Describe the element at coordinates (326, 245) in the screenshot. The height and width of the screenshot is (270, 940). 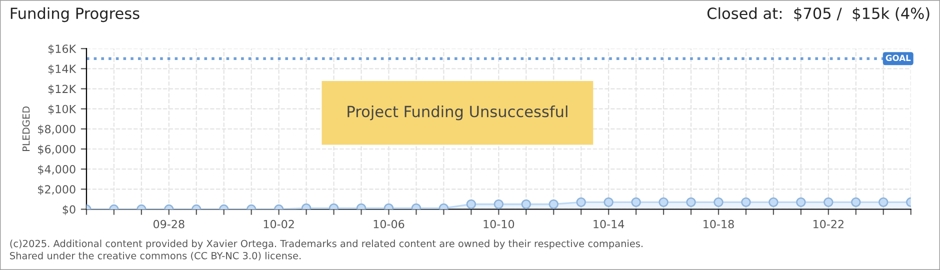
I see `text: (c)2025. Additional content provided by Xavier Ortega. Trademarks and related content are owned by their respective companies.` at that location.